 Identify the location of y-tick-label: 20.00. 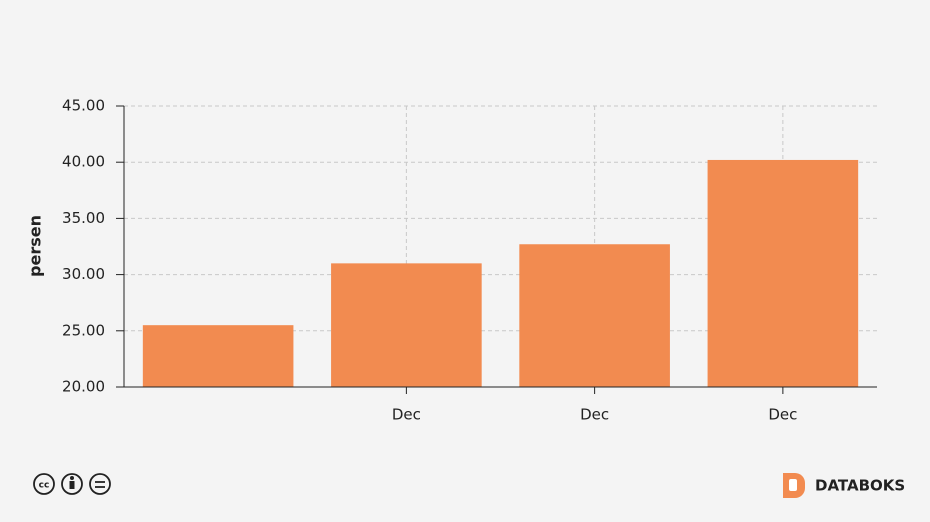
(83, 387).